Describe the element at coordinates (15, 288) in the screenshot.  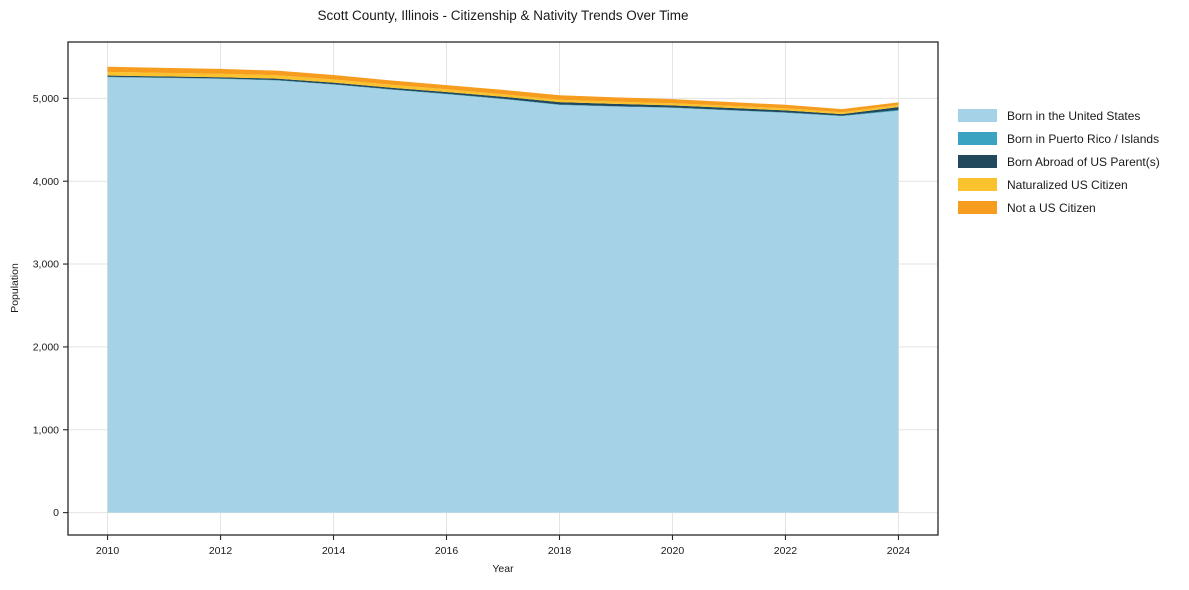
I see `y-axis-label: Population` at that location.